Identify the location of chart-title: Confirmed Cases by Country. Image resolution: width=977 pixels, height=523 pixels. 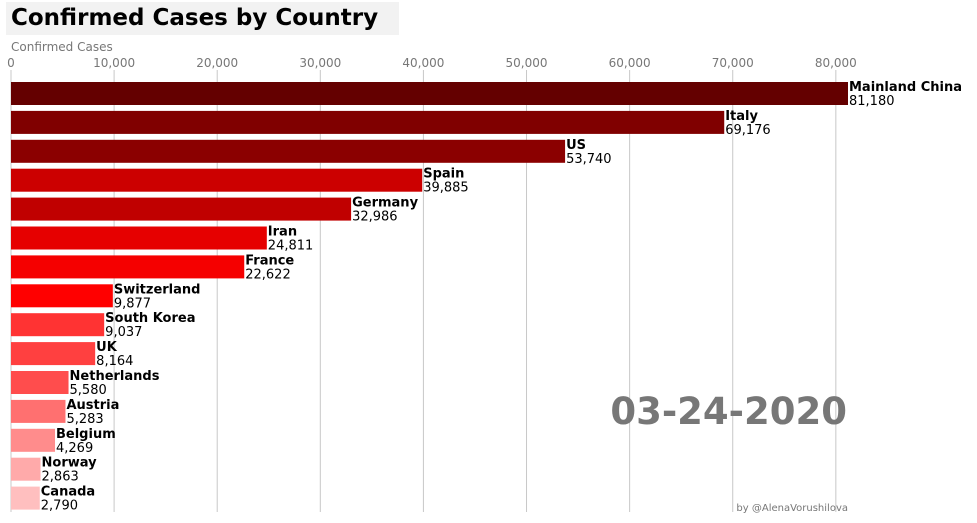
(195, 18).